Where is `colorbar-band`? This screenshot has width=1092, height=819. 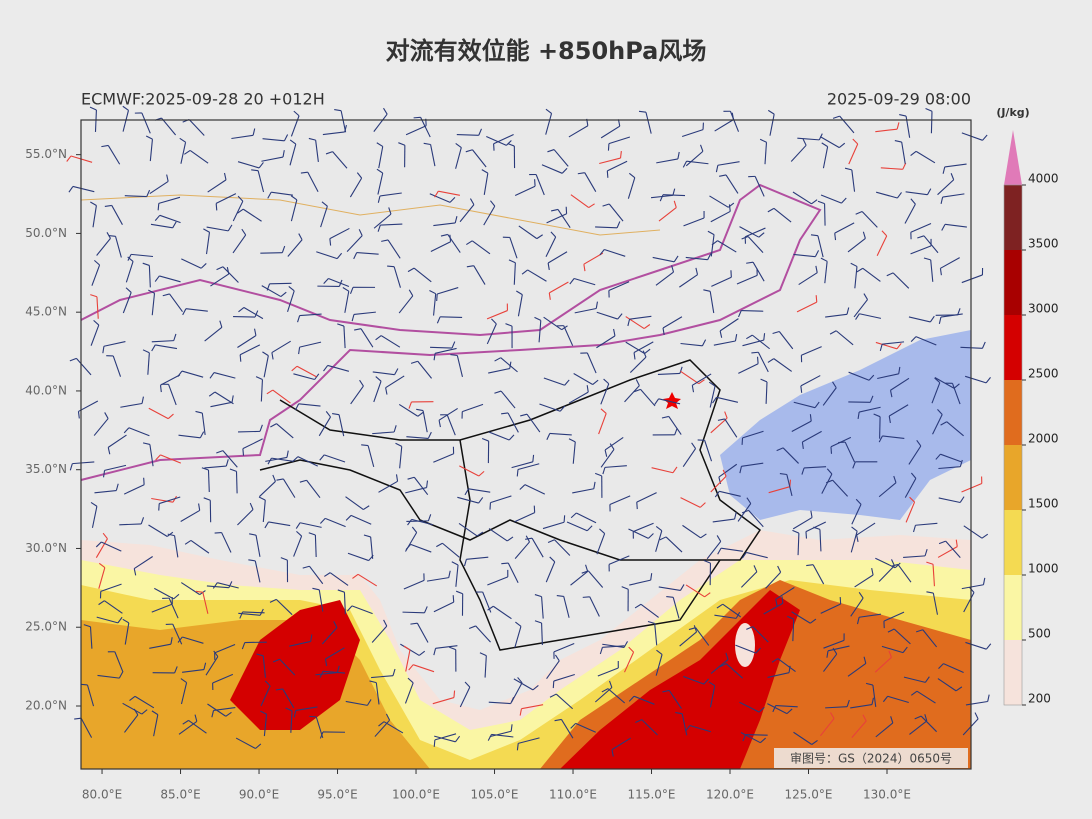 colorbar-band is located at coordinates (1013, 347).